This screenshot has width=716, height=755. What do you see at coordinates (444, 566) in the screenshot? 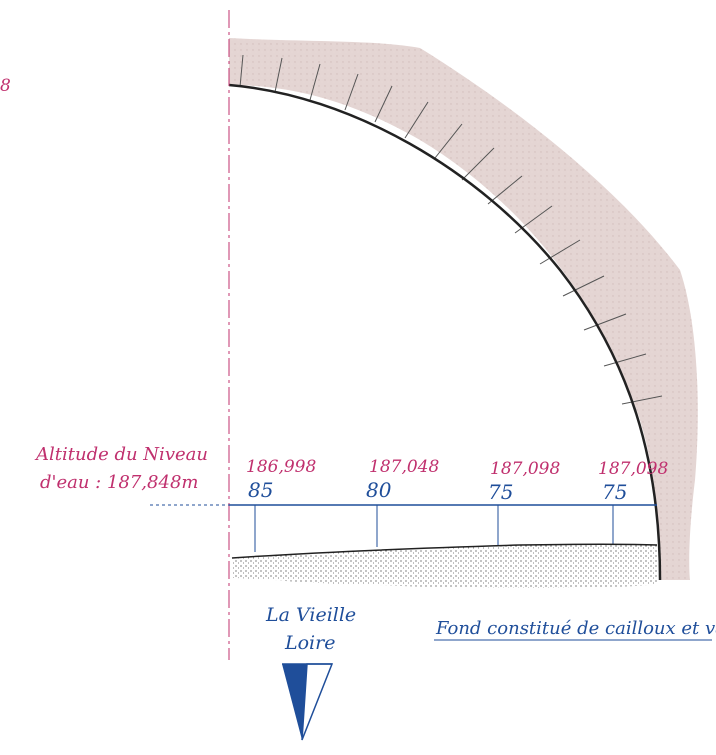
I see `riverbed-gravel` at bounding box center [444, 566].